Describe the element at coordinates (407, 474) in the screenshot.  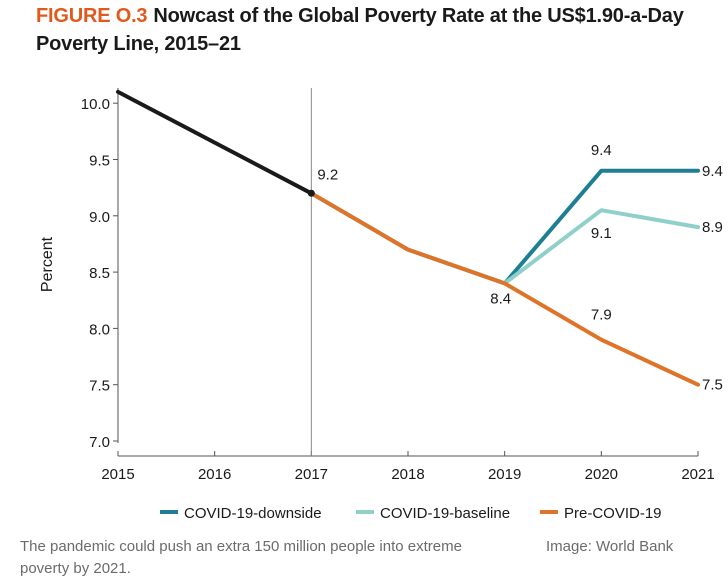
I see `x-tick-label: 2018` at that location.